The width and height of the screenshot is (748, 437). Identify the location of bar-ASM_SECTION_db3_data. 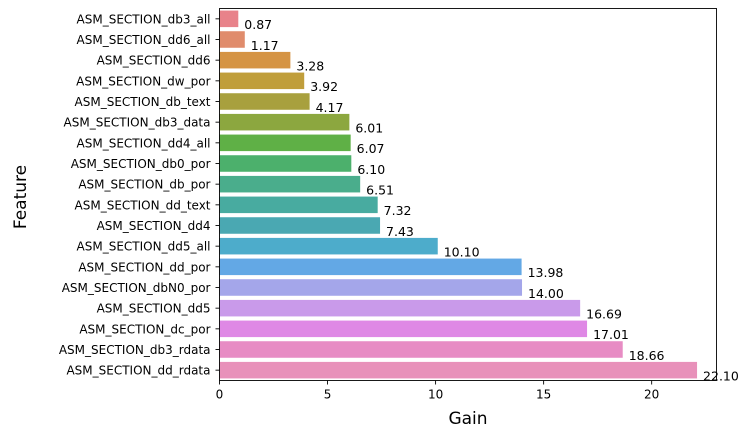
(284, 122).